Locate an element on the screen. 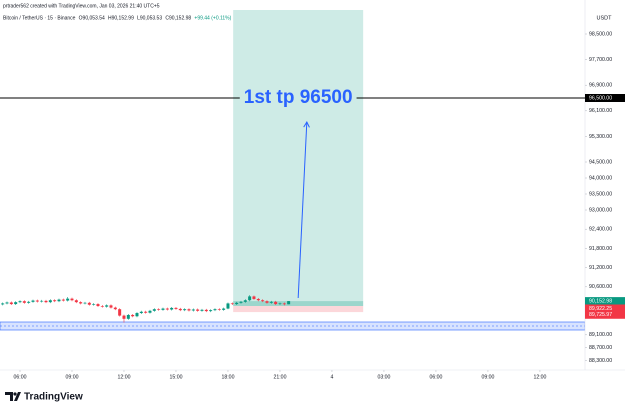 Image resolution: width=625 pixels, height=410 pixels. ohlc-change: +99.44 (+0.11%) is located at coordinates (212, 18).